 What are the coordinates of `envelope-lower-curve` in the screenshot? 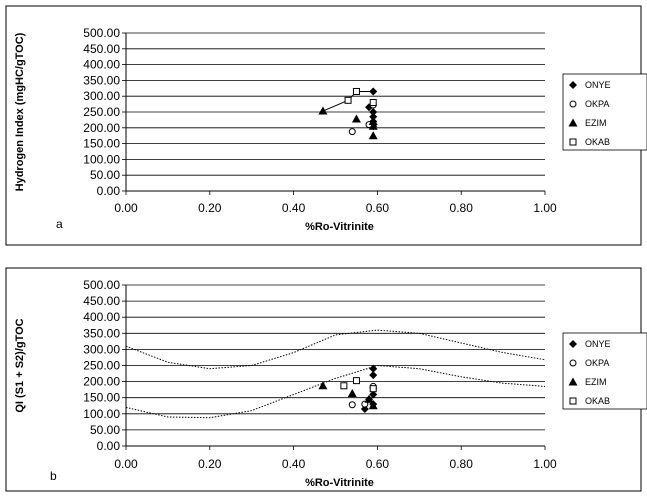 It's located at (335, 391).